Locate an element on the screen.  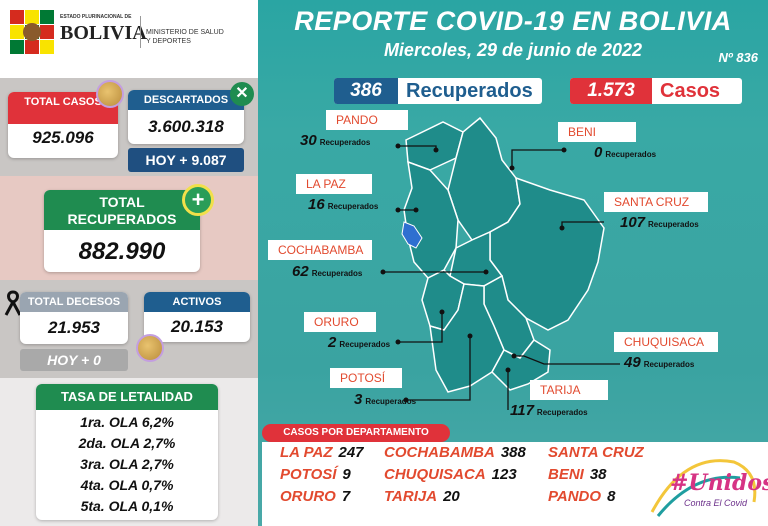
dept-label-la-paz: LA PAZ is located at coordinates (334, 184).